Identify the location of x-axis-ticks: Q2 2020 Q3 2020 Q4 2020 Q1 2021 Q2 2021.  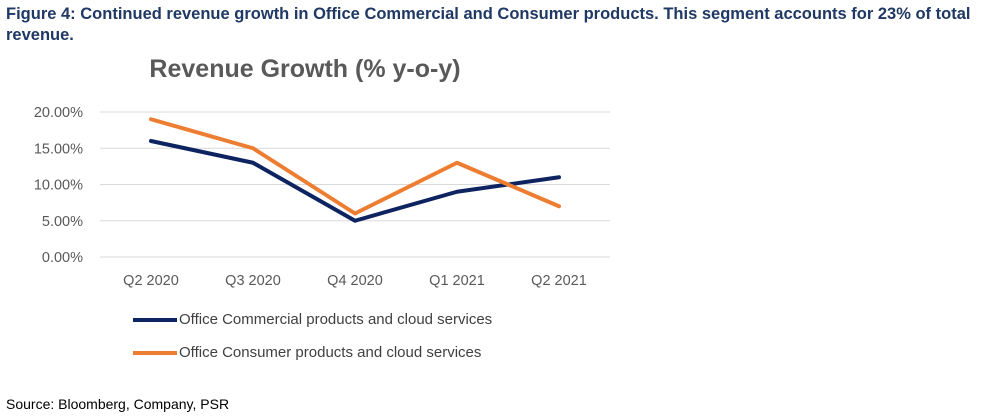
(355, 281).